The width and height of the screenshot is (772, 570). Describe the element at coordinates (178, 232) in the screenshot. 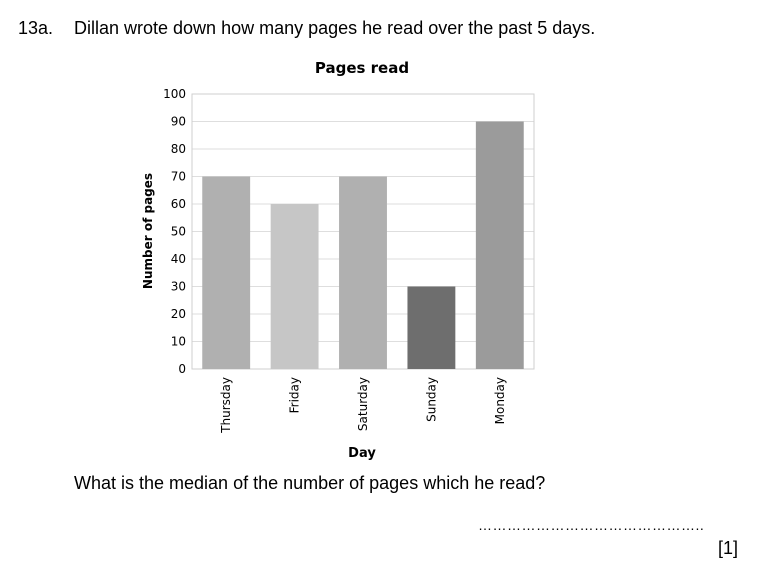

I see `y-tick-label: 50` at that location.